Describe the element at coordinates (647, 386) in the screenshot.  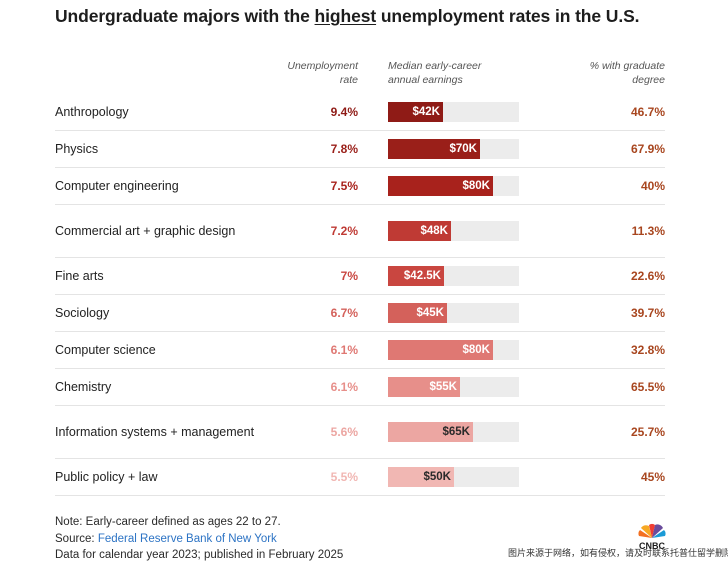
I see `graduate-degree-value: 65.5%` at that location.